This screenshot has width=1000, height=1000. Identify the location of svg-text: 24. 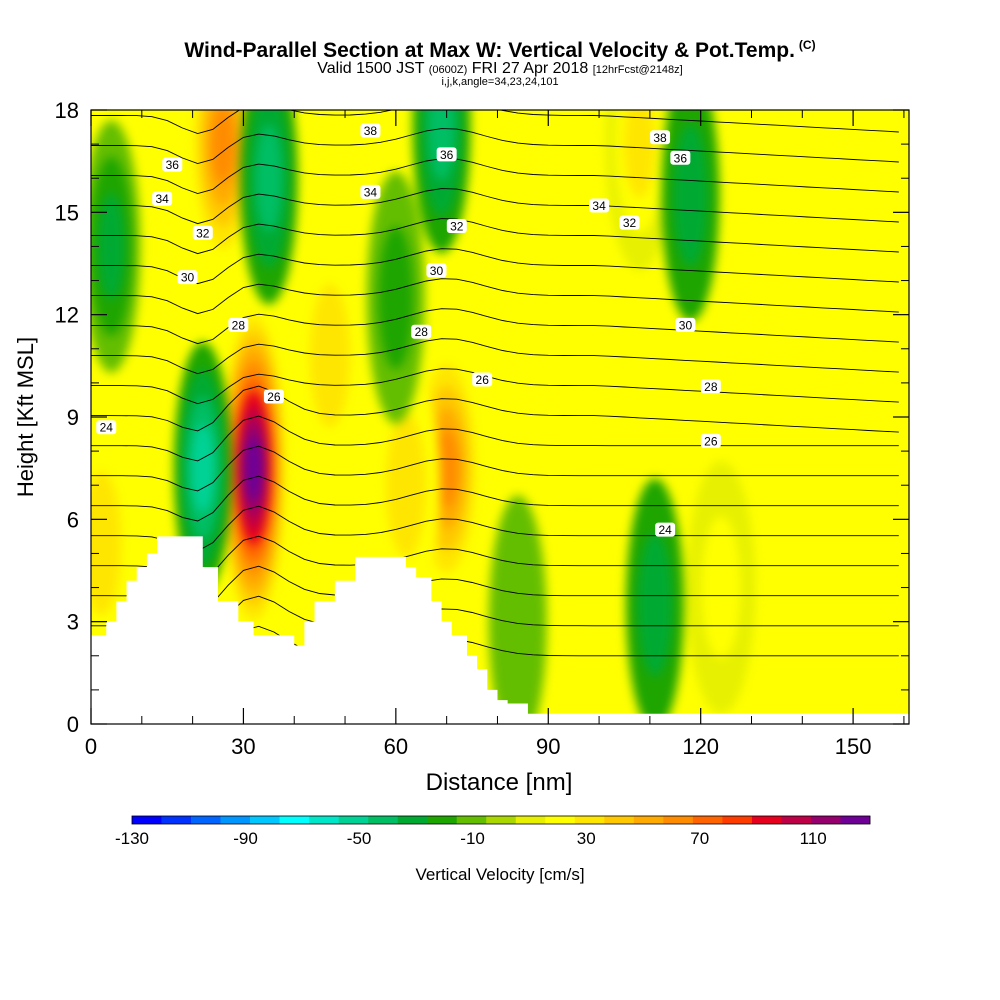
(107, 428).